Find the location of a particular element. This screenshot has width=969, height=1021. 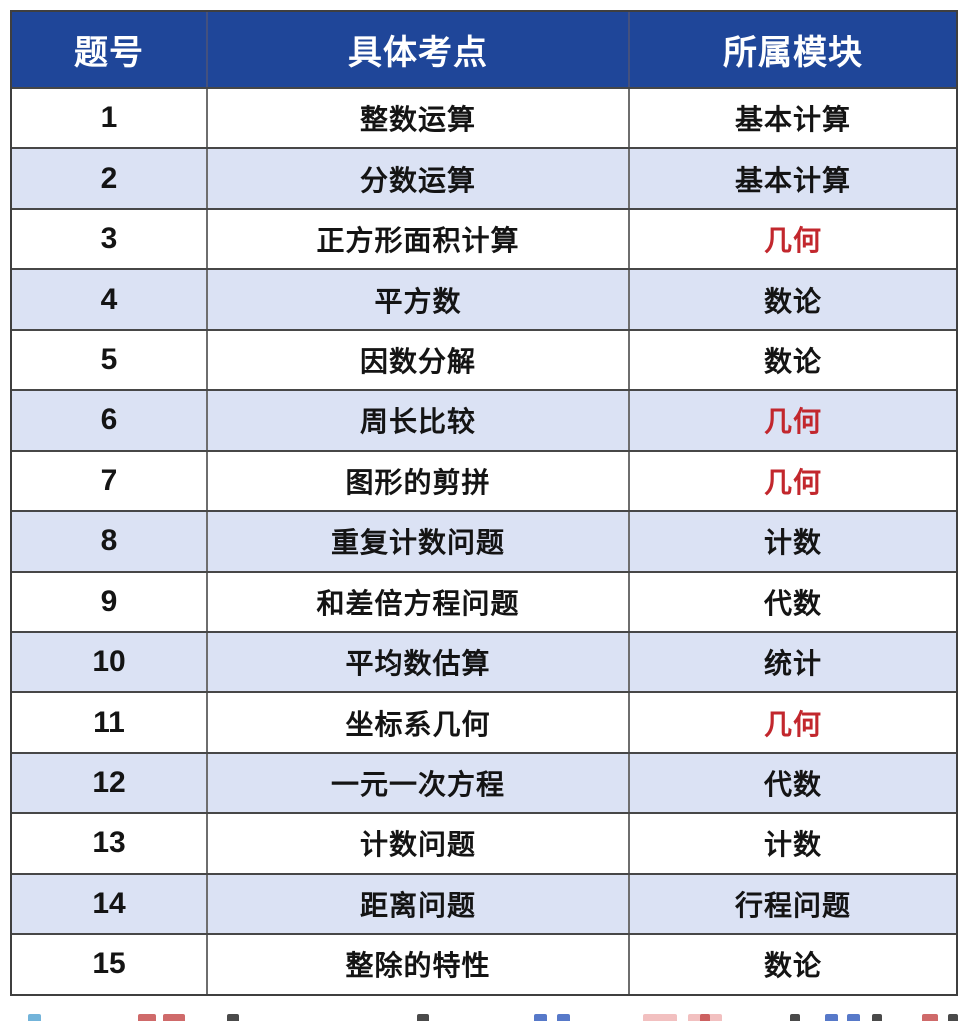

module-cell: 行程问题 is located at coordinates (792, 904).